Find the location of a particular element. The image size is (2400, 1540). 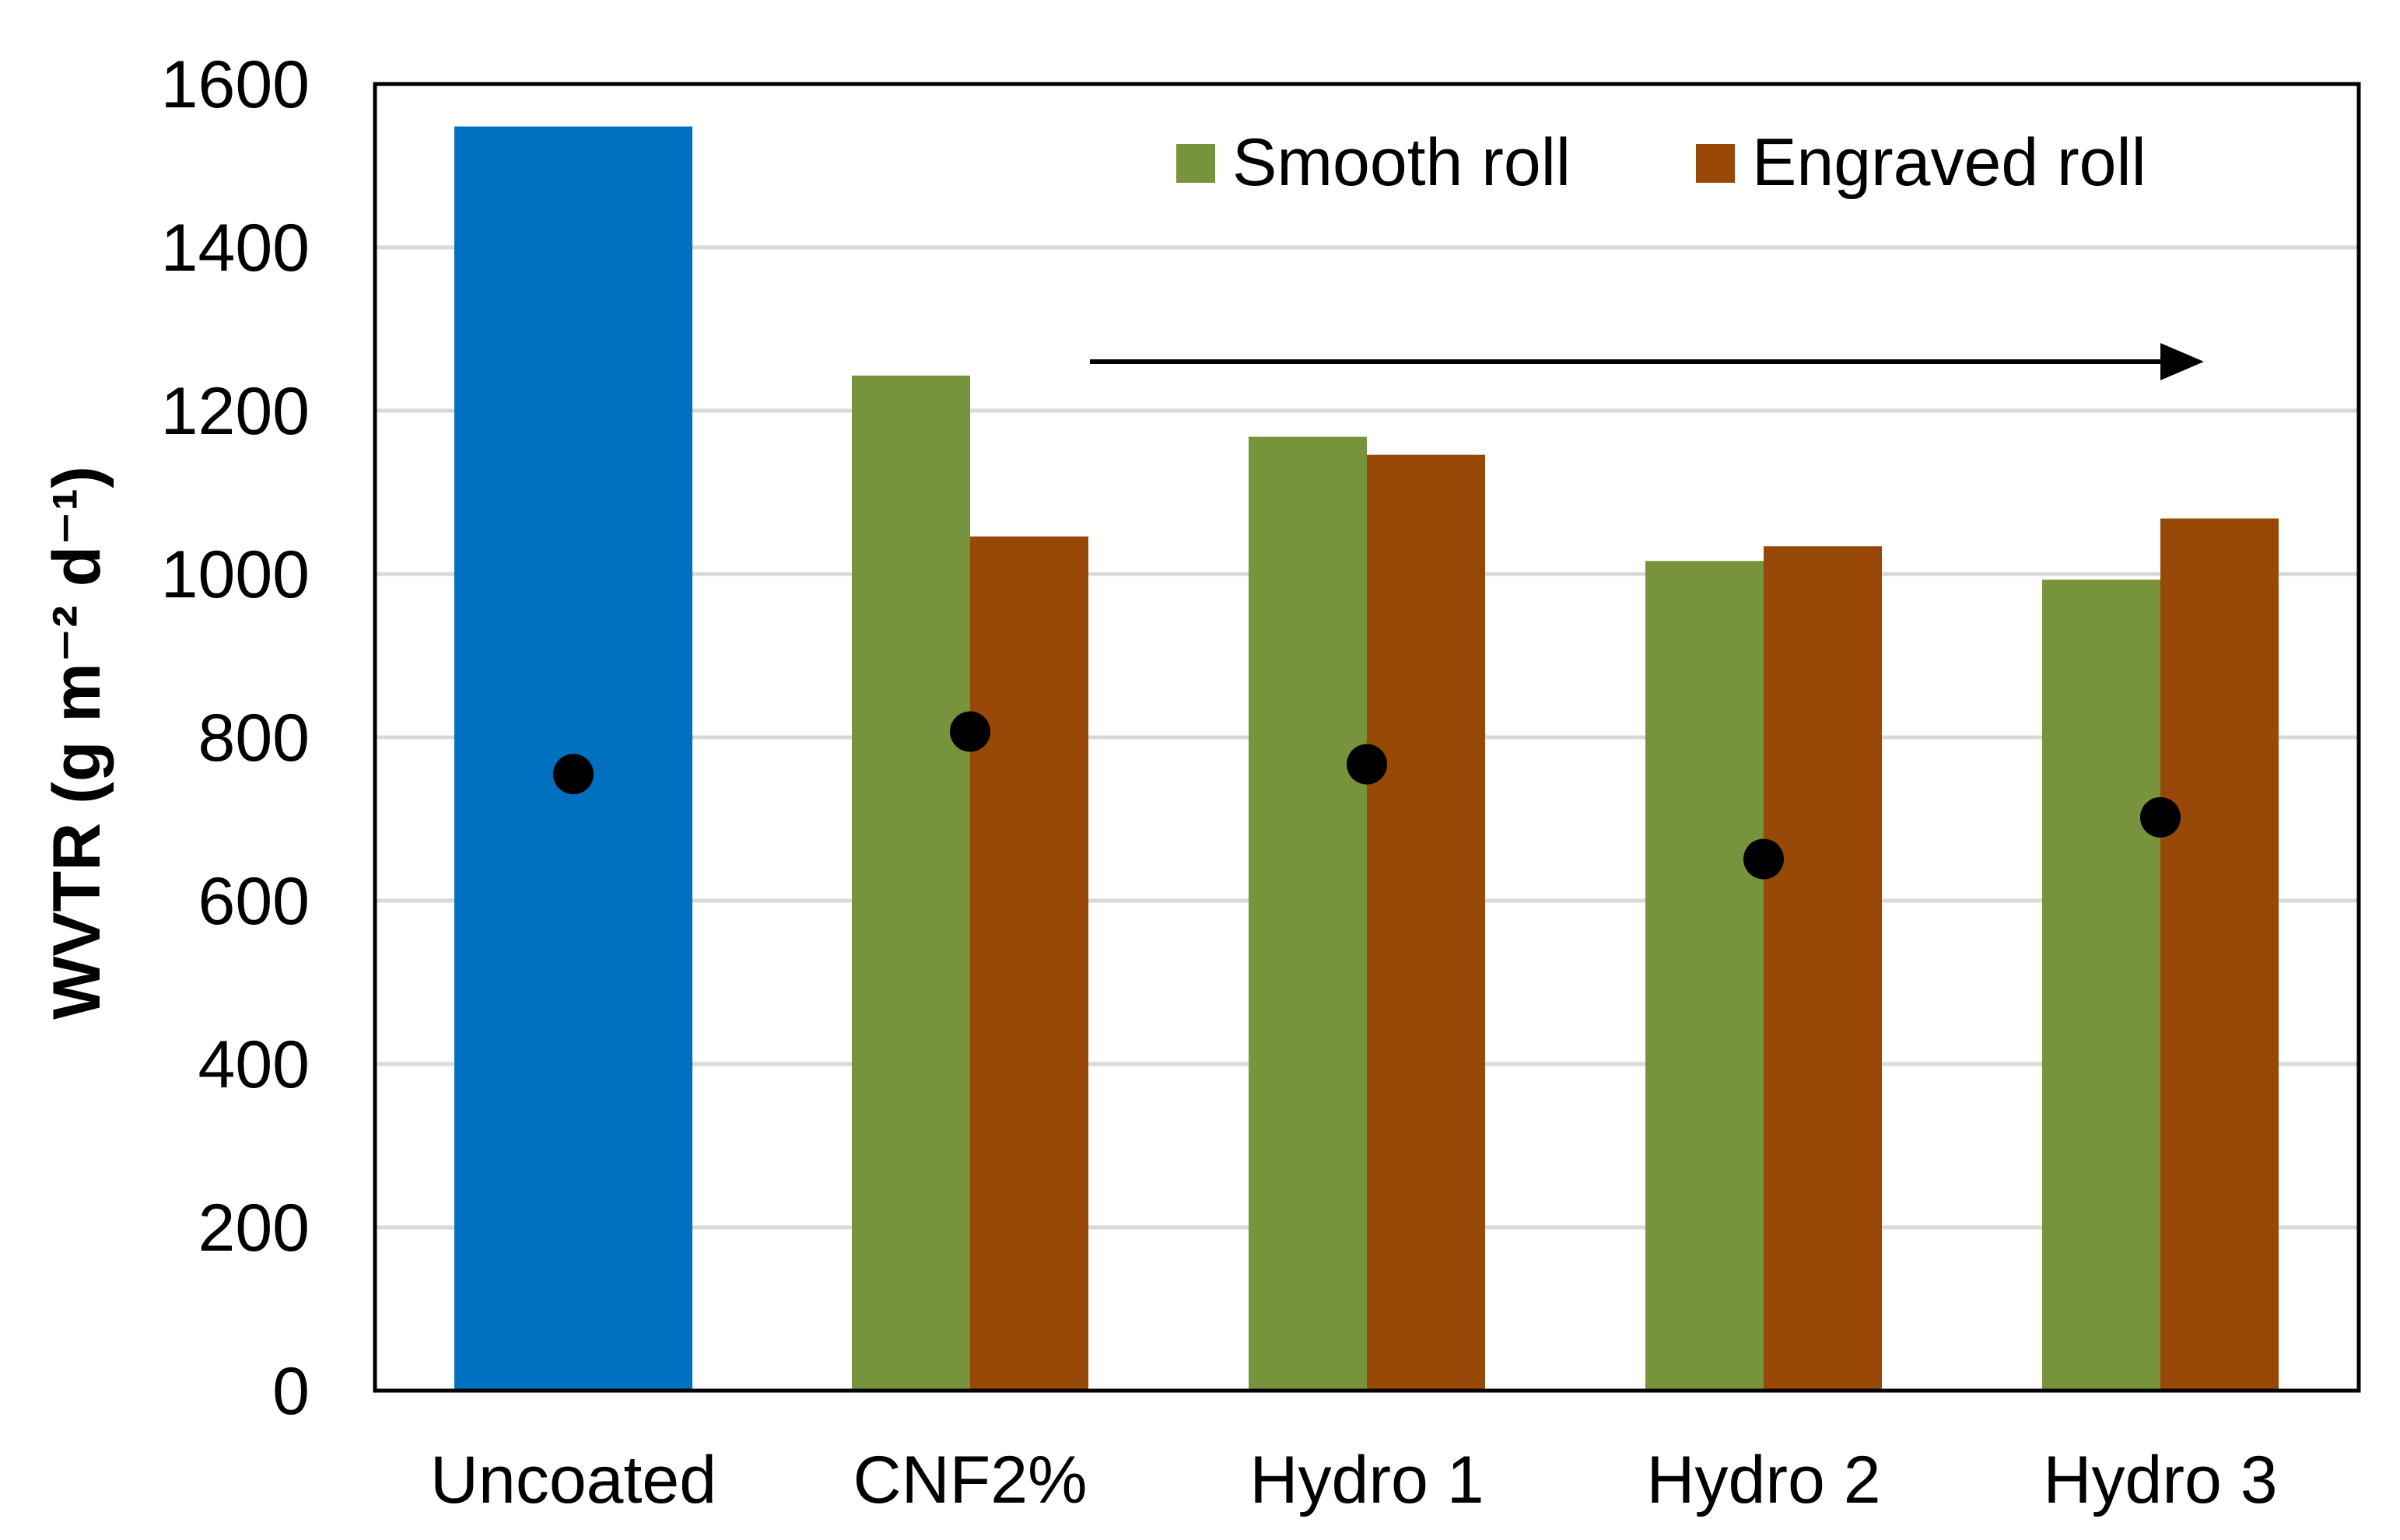

y-tick-label-200: 200 is located at coordinates (254, 1228).